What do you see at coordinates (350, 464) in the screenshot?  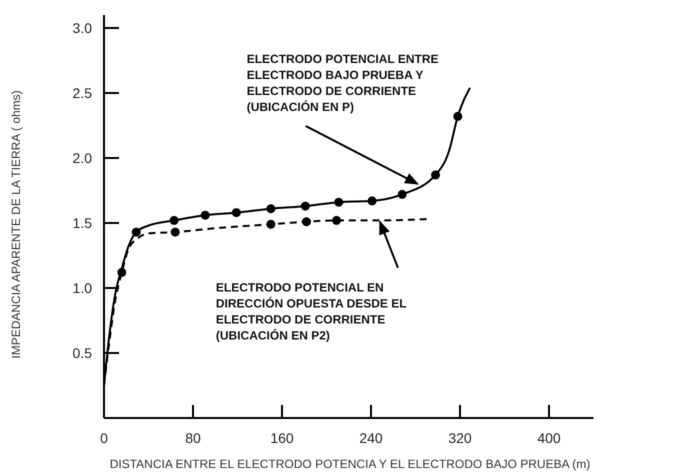 I see `x-axis-title: DISTANCIA ENTRE EL ELECTRODO POTENCIA Y EL ELECTRODO BAJO PRUEBA (m)` at bounding box center [350, 464].